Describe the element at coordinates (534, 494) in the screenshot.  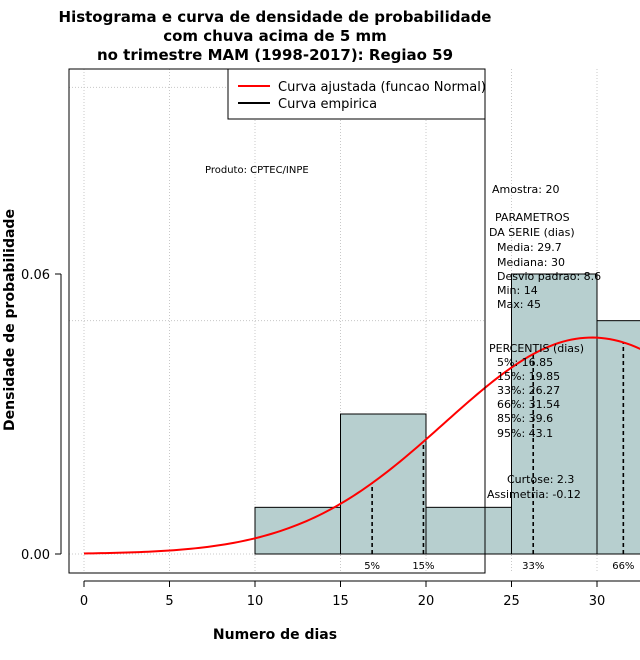
I see `stat-skewness: Assimetria: -0.12` at that location.